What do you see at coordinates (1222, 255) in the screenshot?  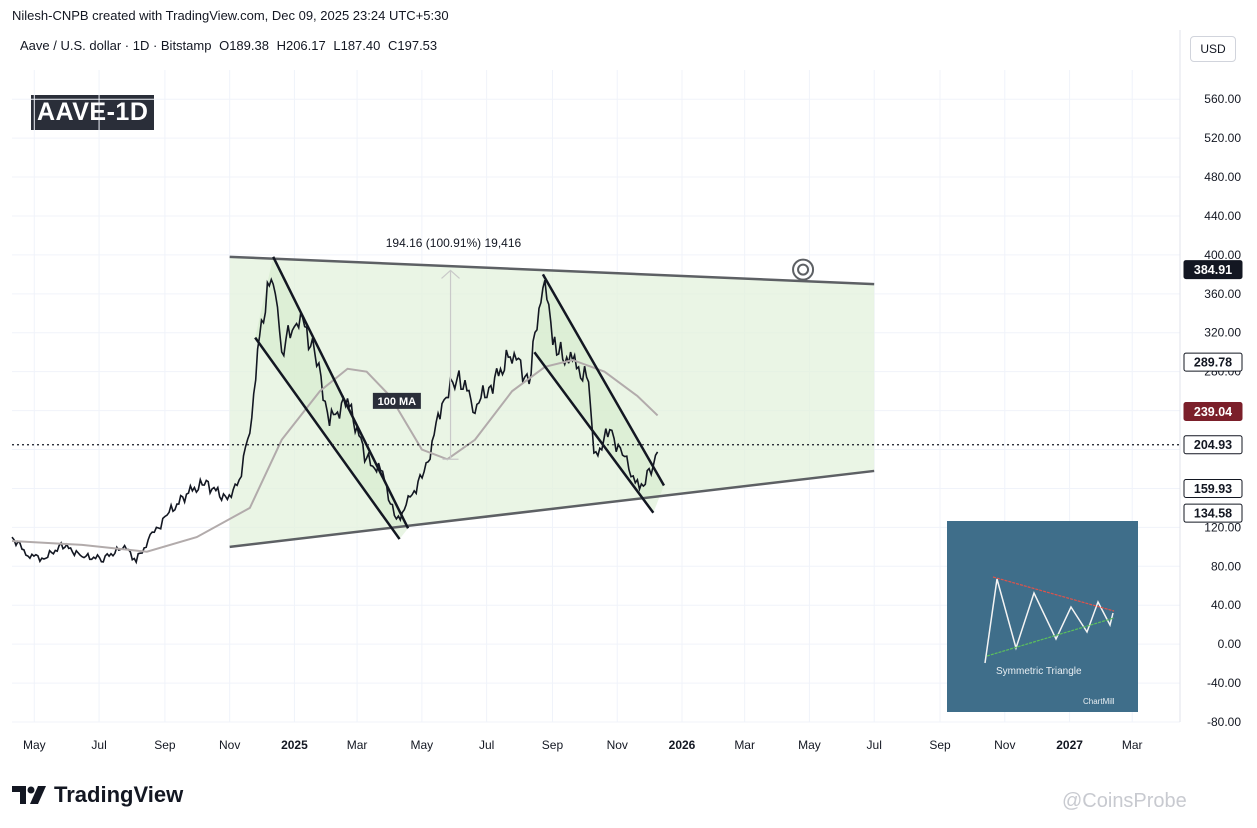 I see `y-tick-label: 400.00` at bounding box center [1222, 255].